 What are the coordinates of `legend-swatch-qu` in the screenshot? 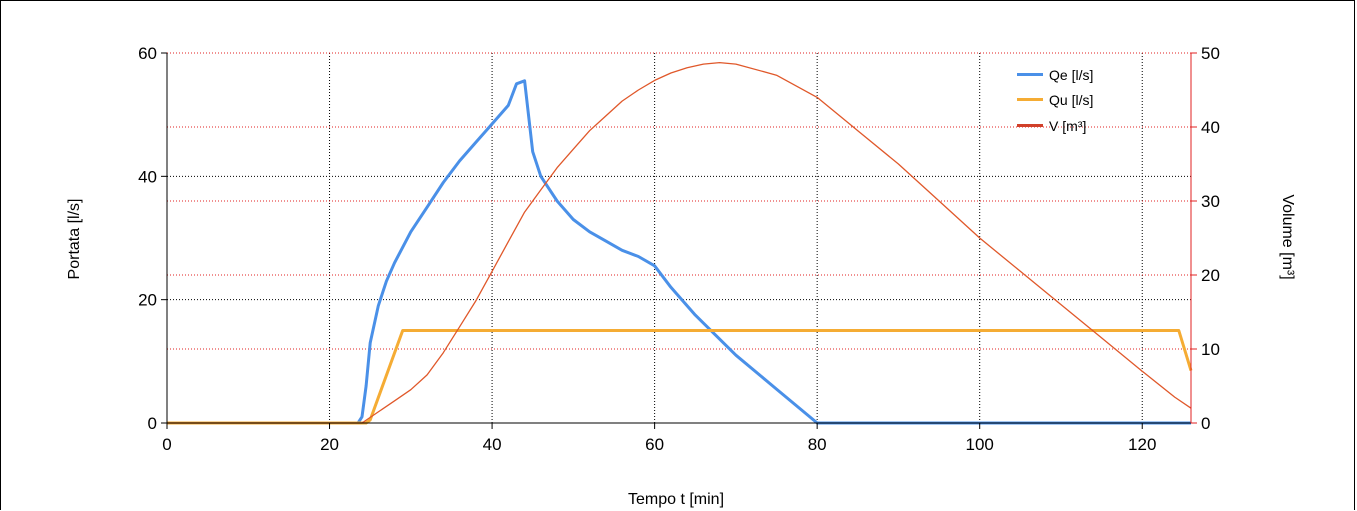 It's located at (1030, 99).